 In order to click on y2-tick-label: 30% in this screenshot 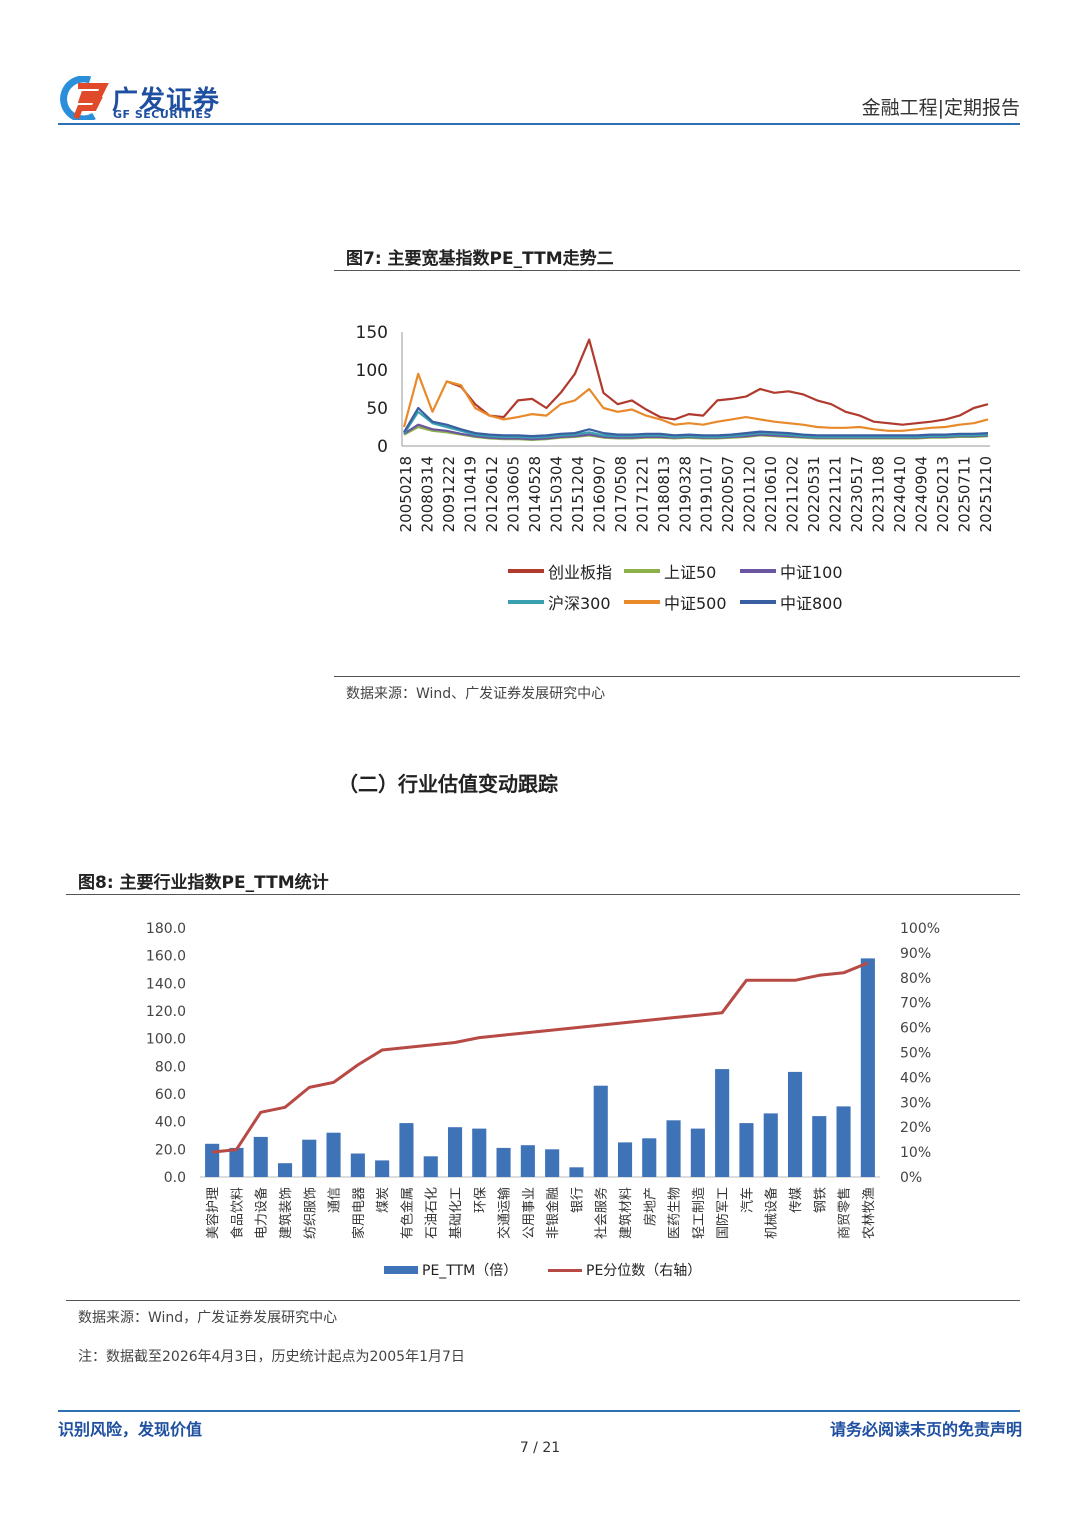, I will do `click(915, 1103)`.